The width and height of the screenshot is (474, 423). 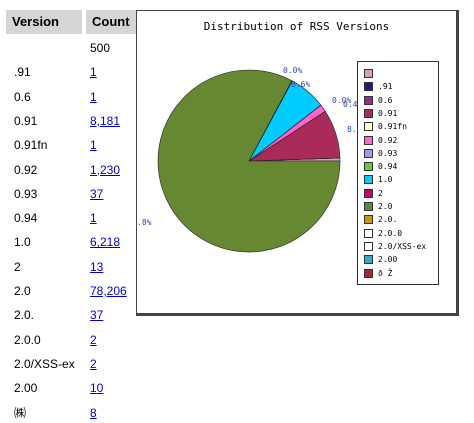 What do you see at coordinates (97, 266) in the screenshot?
I see `count-link: 13` at bounding box center [97, 266].